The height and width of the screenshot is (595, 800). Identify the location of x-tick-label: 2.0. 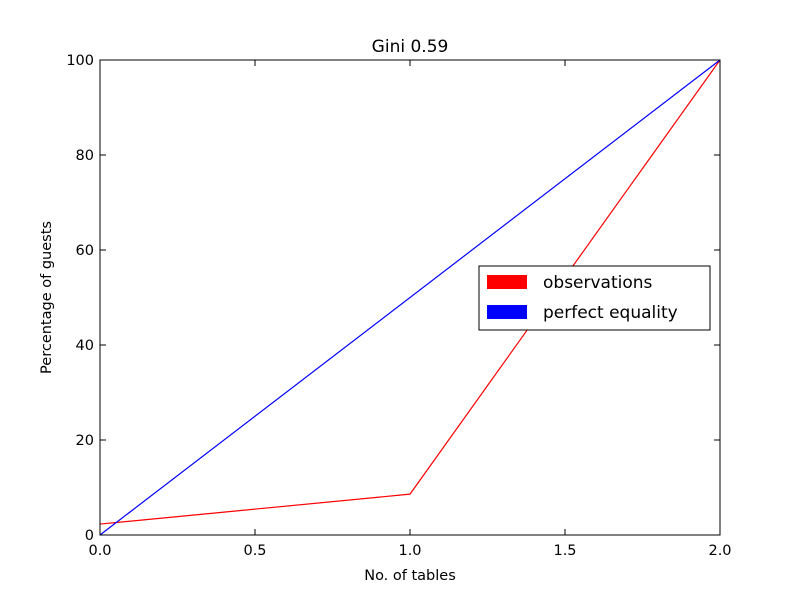
(719, 551).